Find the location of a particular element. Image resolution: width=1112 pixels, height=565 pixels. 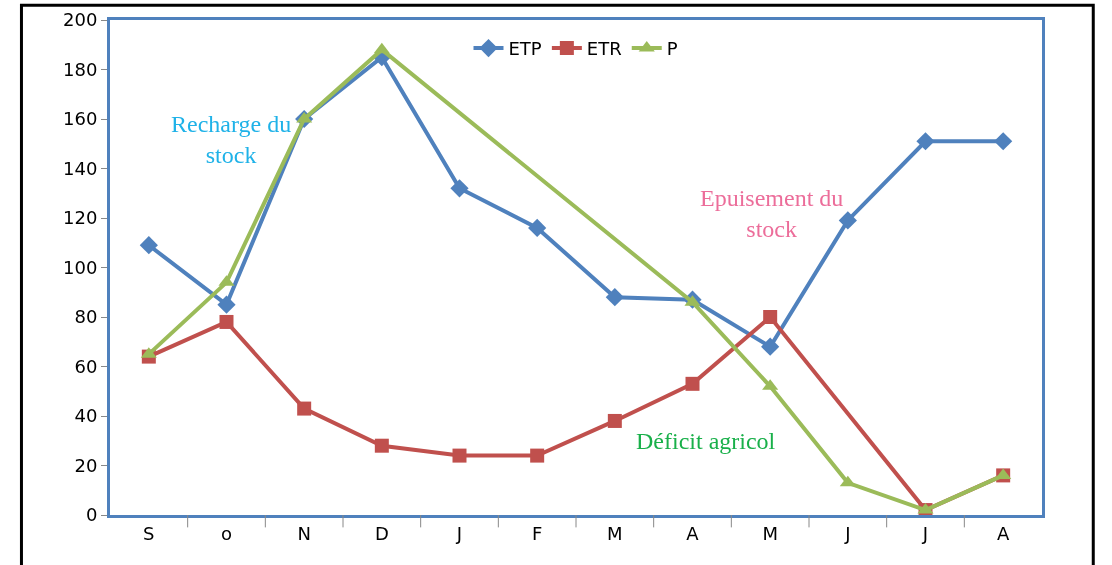

annotation: Recharge du stock is located at coordinates (231, 140).